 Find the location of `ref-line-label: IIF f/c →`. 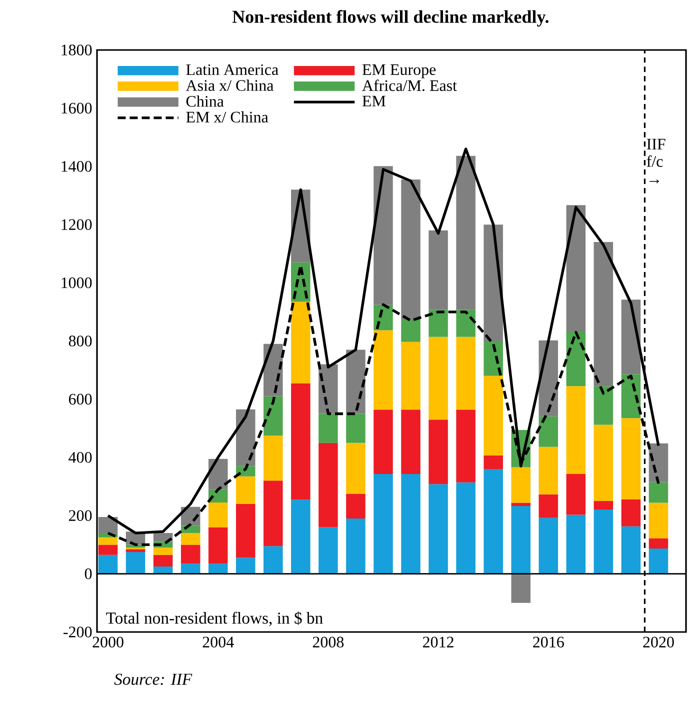

ref-line-label: IIF f/c → is located at coordinates (656, 161).